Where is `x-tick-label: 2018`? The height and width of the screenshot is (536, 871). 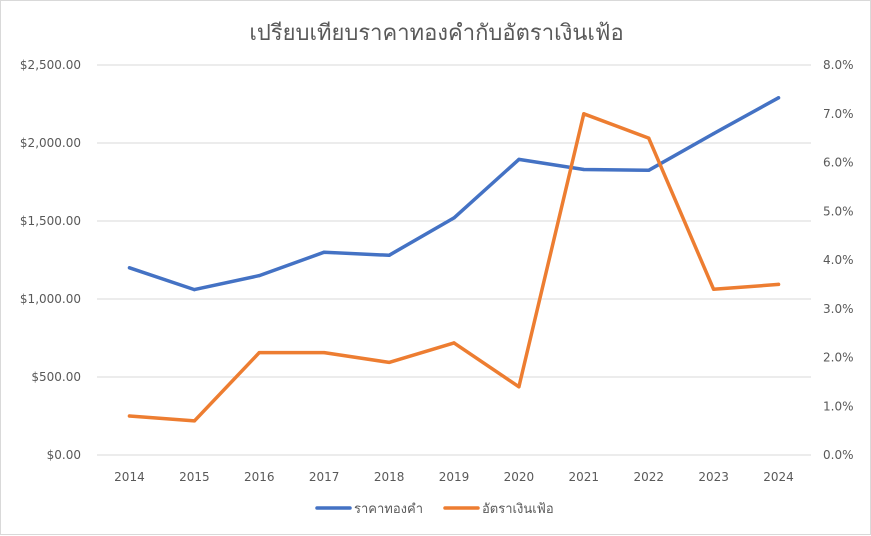 x-tick-label: 2018 is located at coordinates (389, 477).